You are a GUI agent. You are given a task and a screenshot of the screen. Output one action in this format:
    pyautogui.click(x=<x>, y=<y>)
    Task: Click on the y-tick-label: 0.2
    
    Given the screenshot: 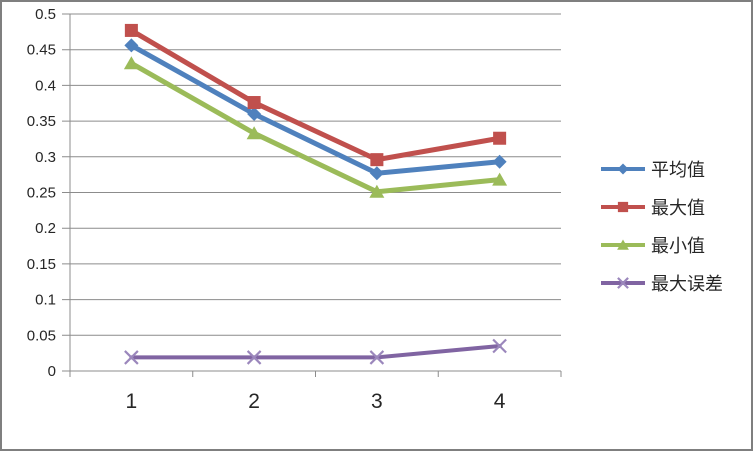 What is the action you would take?
    pyautogui.click(x=45, y=228)
    